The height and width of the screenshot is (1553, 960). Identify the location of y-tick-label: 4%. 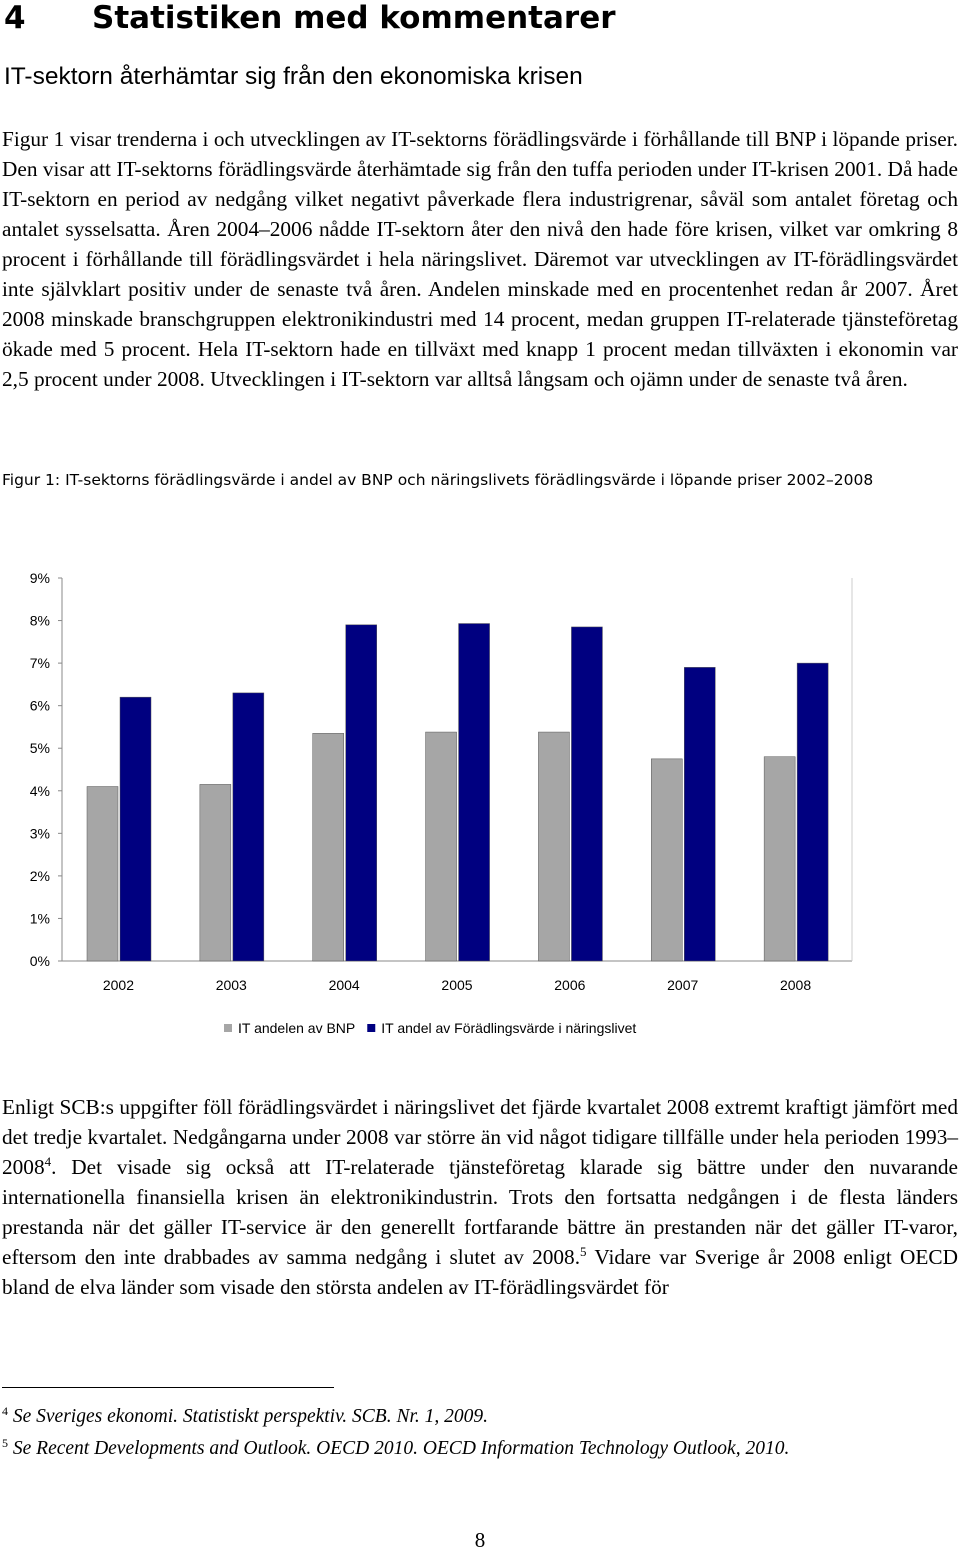
(40, 791).